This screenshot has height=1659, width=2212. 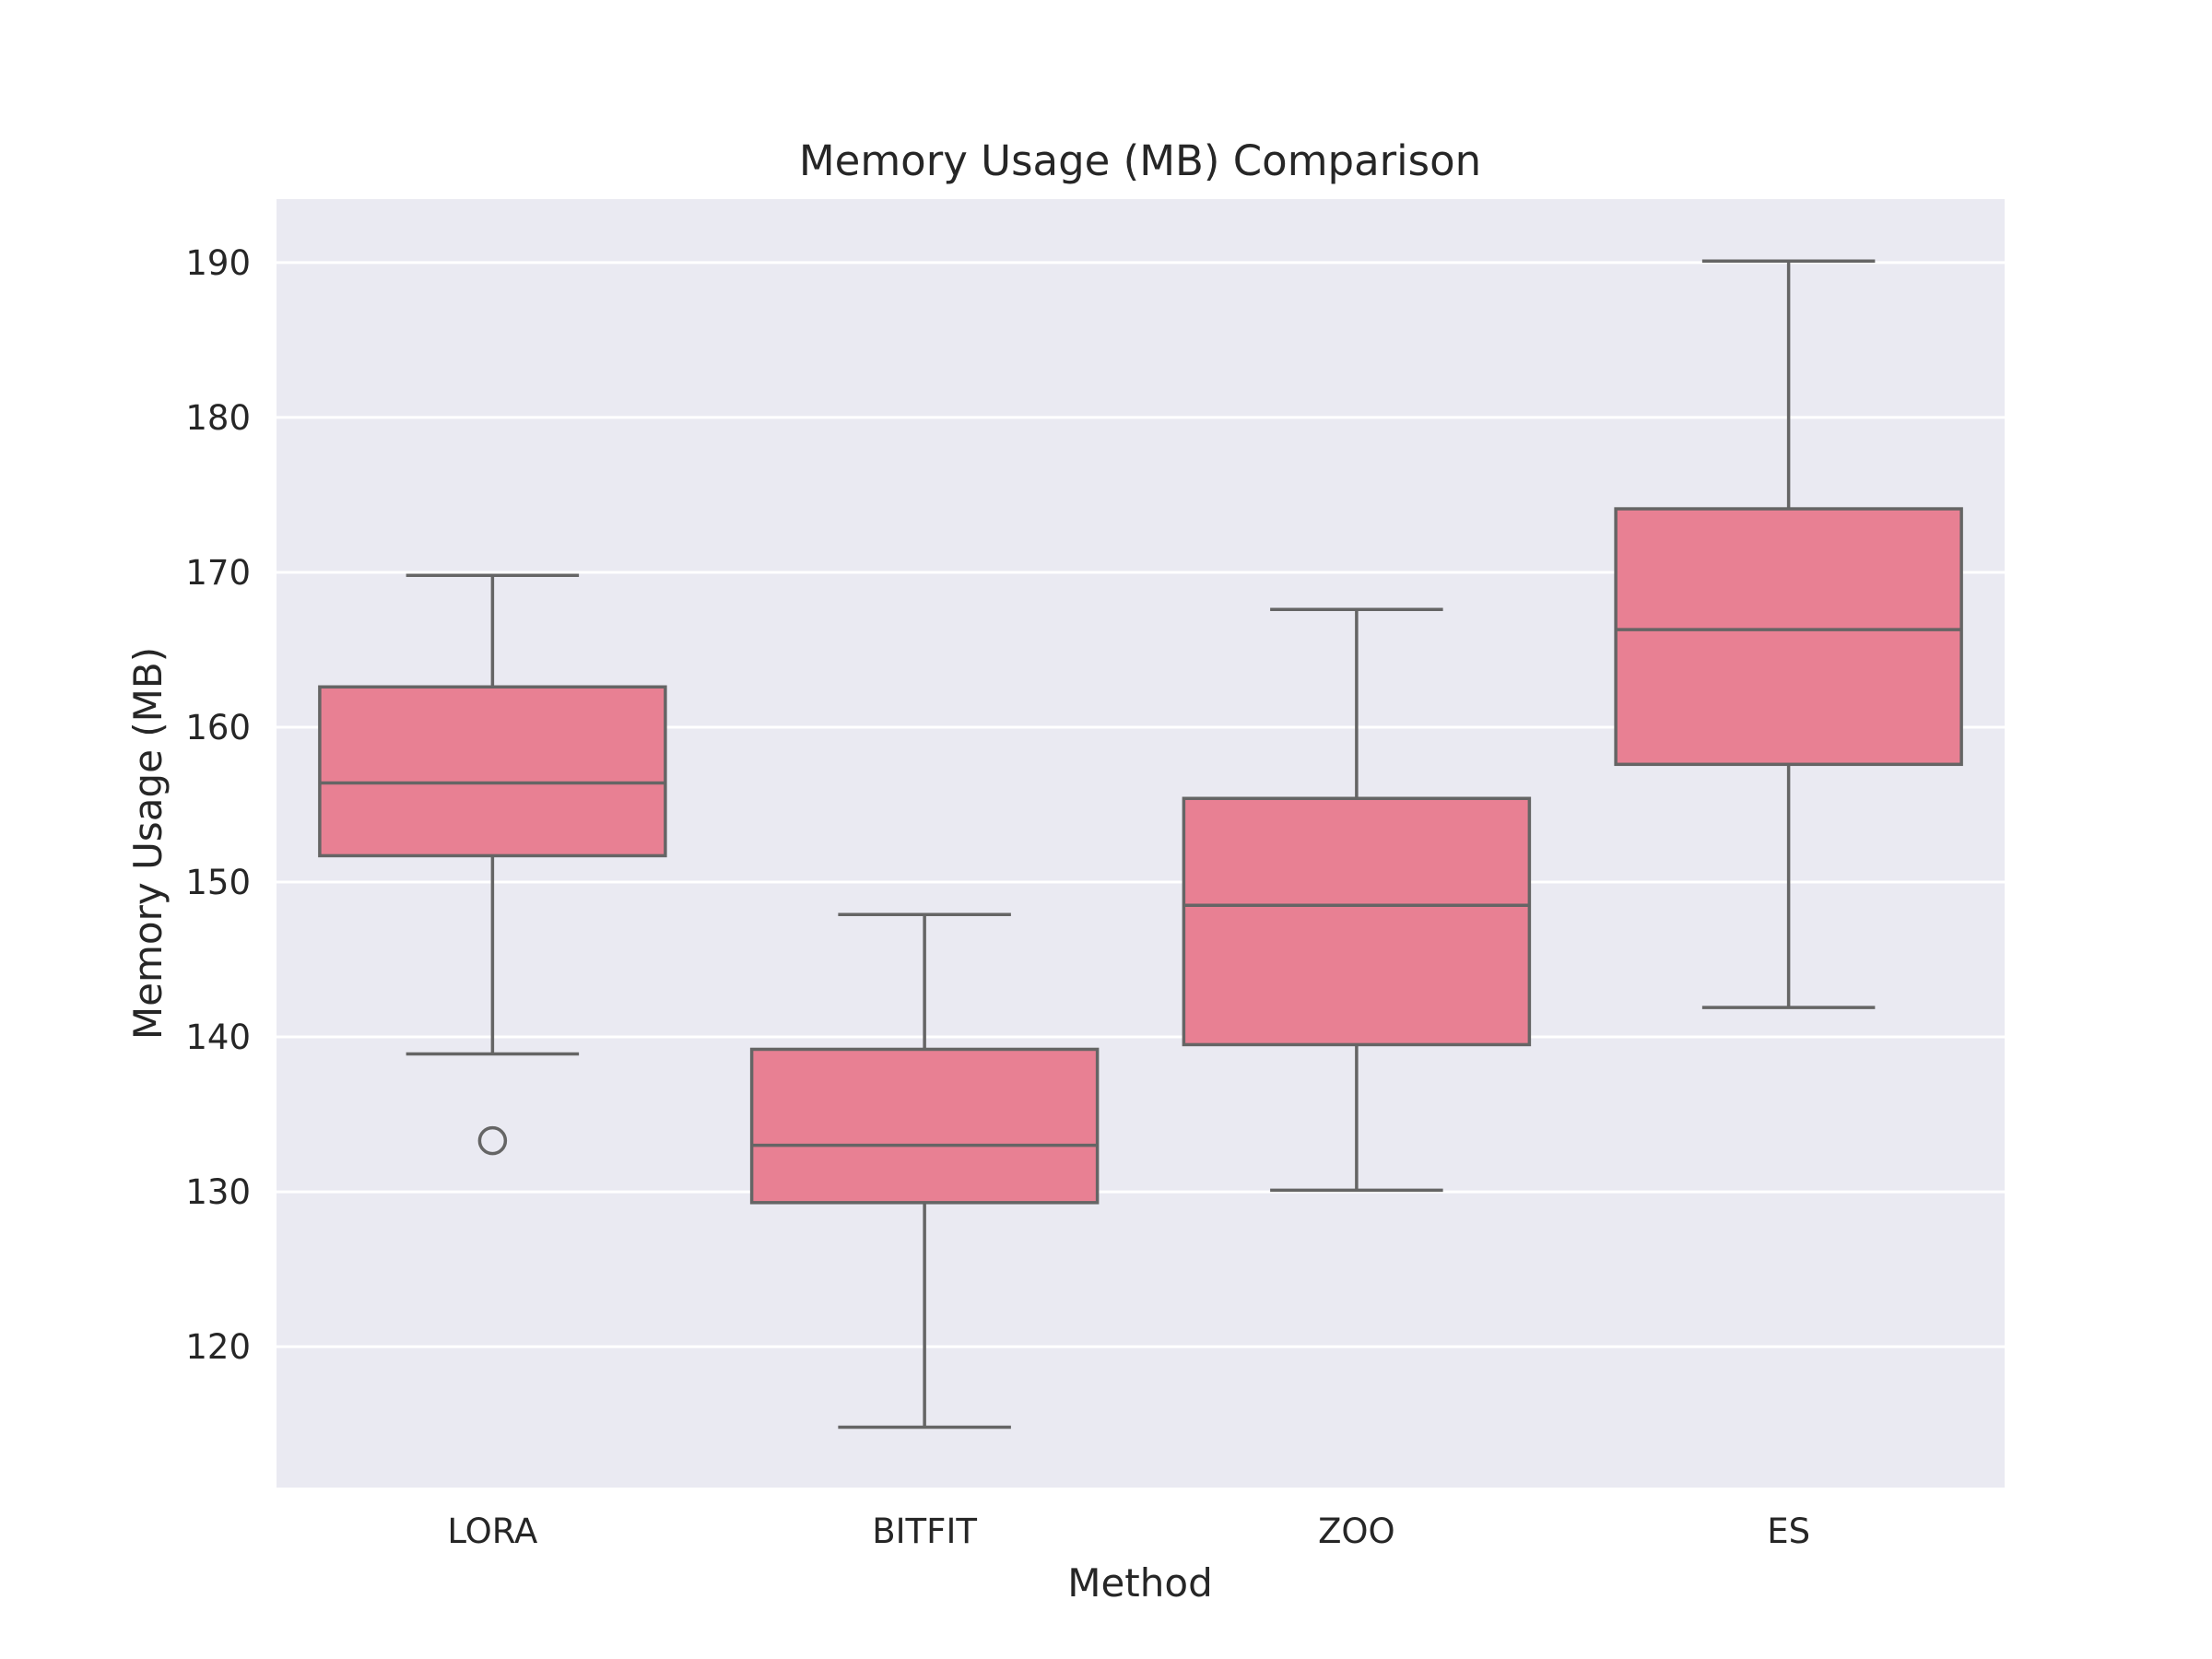 What do you see at coordinates (218, 882) in the screenshot?
I see `y-tick-label-150: 150` at bounding box center [218, 882].